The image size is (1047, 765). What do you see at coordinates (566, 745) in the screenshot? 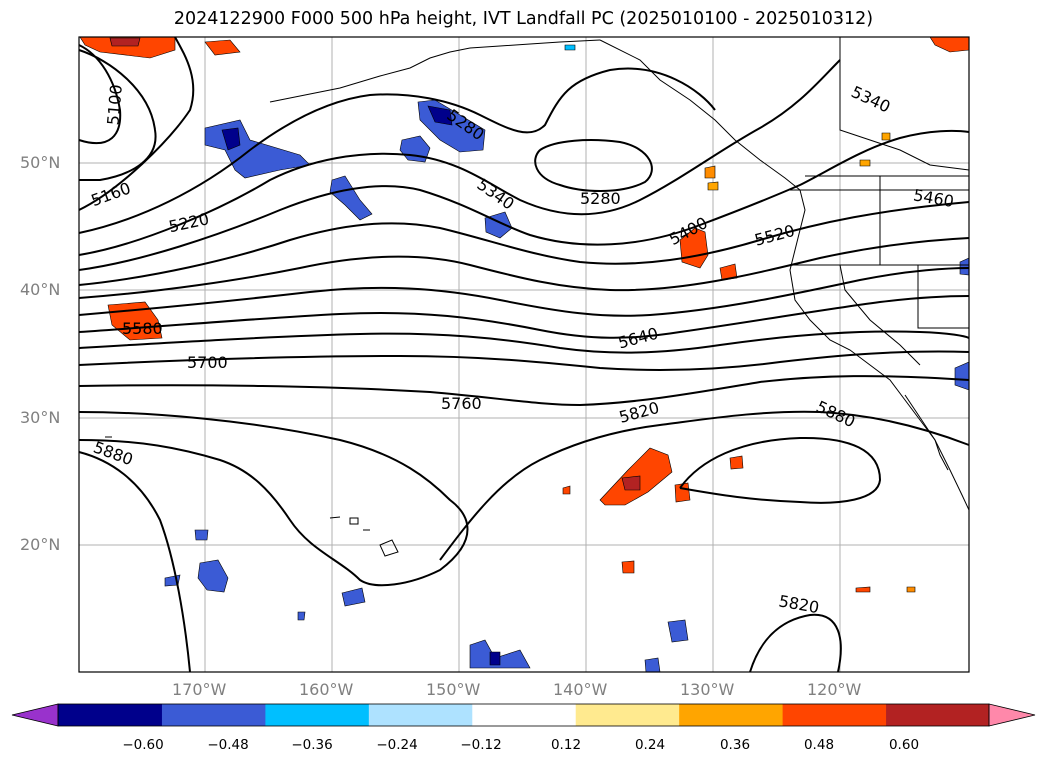
I see `colorbar-tick-label: 0.12` at bounding box center [566, 745].